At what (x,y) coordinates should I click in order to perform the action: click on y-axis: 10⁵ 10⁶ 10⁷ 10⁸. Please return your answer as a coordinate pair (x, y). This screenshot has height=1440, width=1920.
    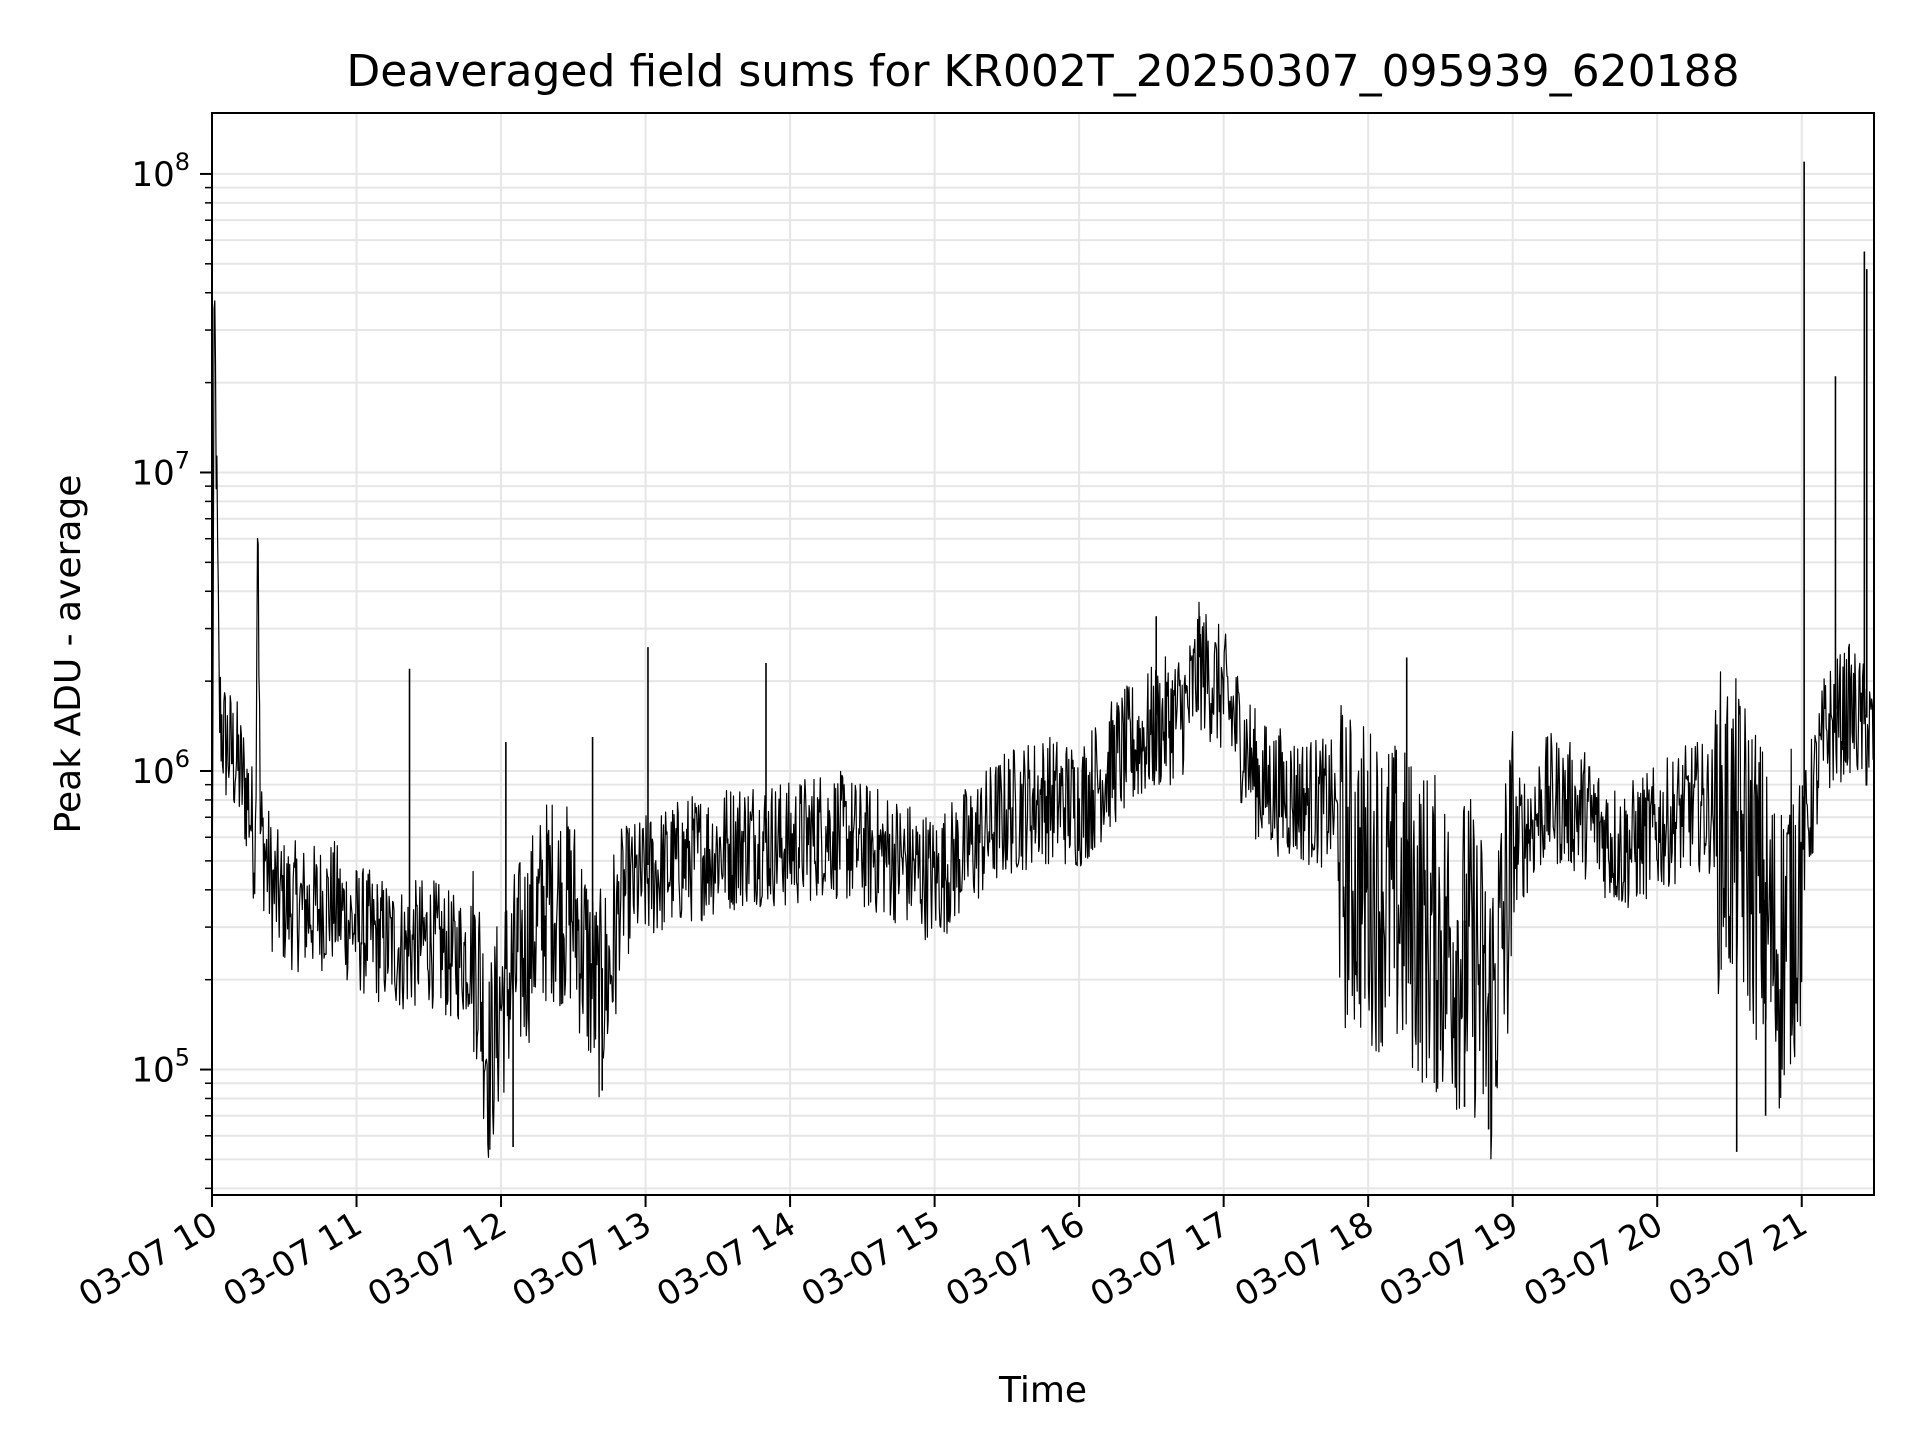
    Looking at the image, I should click on (171, 669).